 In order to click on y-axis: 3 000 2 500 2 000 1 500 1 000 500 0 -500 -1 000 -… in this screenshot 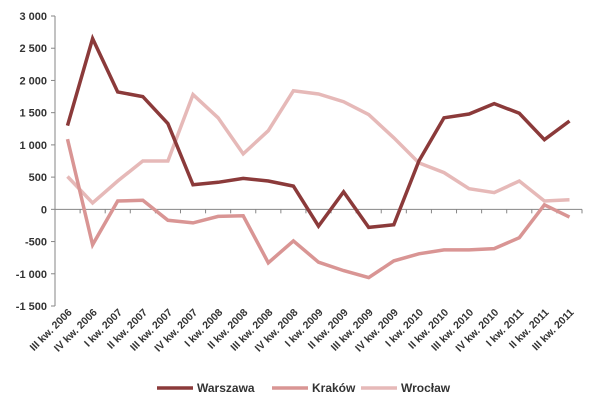, I will do `click(36, 162)`.